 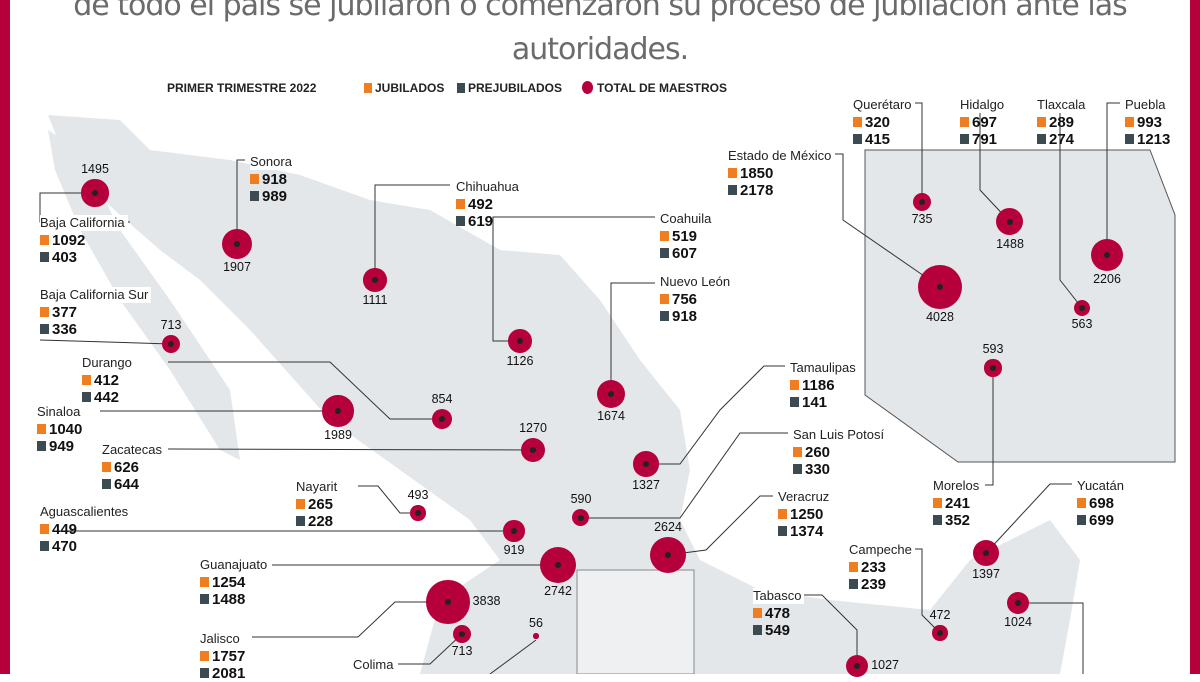 I want to click on total-value: 1111, so click(x=375, y=299).